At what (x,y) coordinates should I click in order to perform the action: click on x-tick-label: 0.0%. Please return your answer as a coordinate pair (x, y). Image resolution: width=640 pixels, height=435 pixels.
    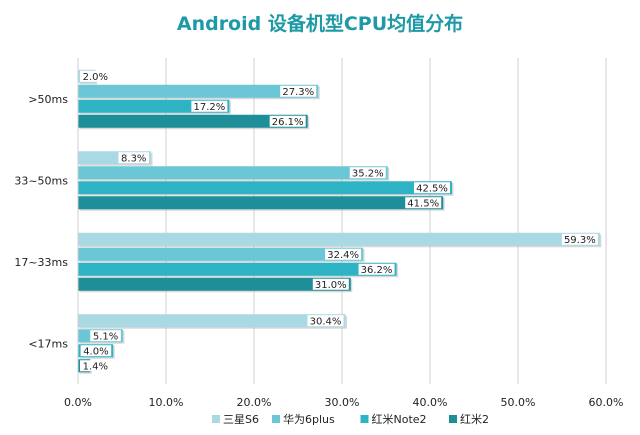
    Looking at the image, I should click on (78, 402).